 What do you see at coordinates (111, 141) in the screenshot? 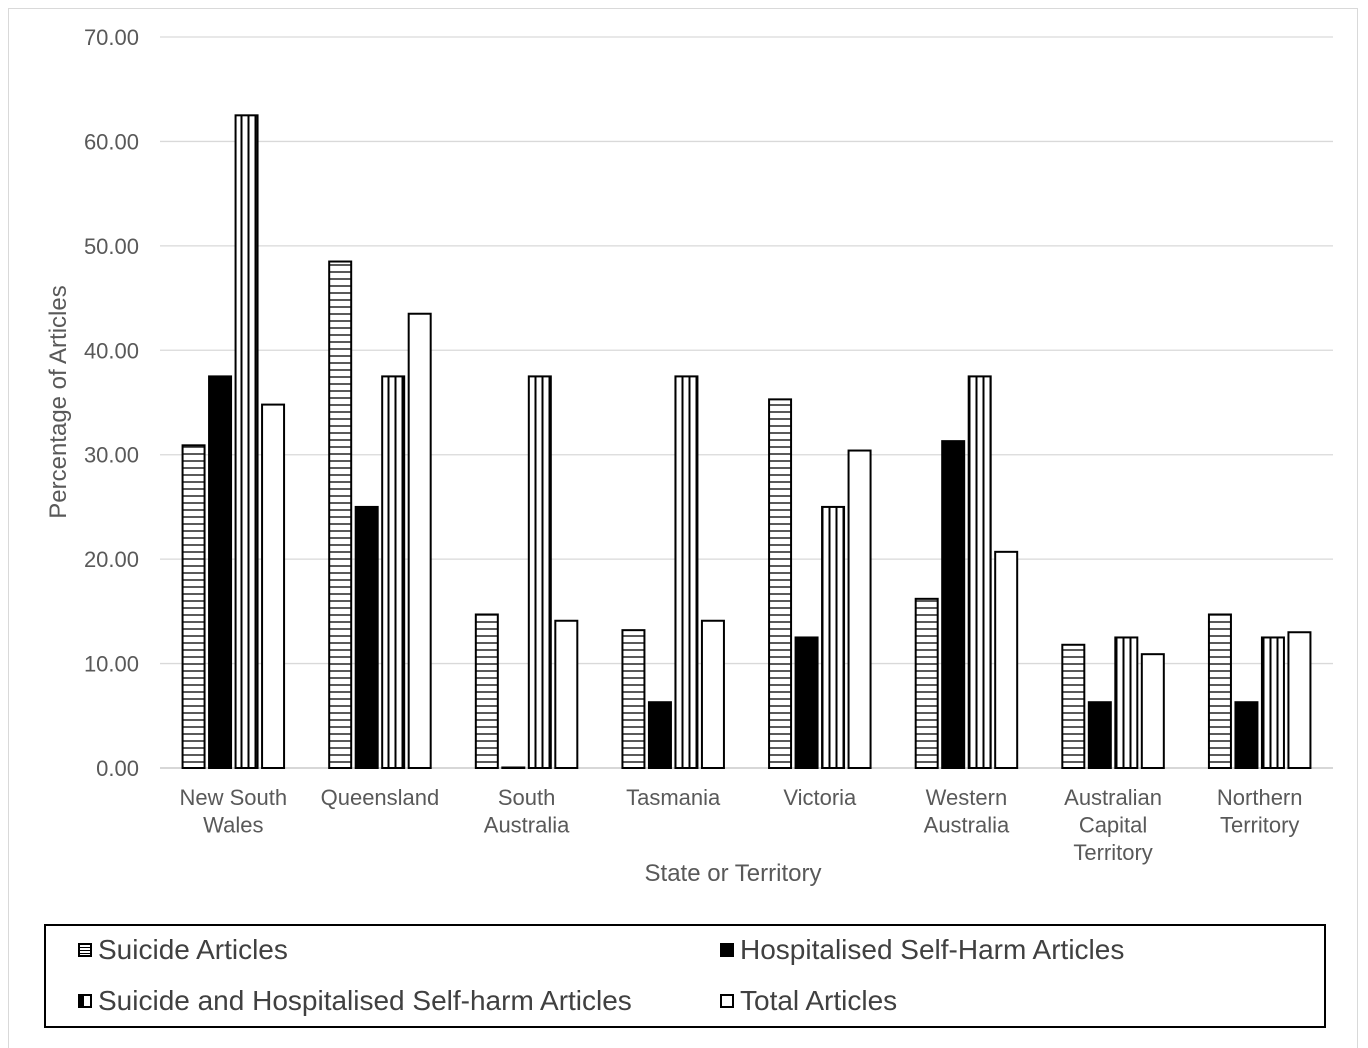
I see `y-tick-label: 60.00` at bounding box center [111, 141].